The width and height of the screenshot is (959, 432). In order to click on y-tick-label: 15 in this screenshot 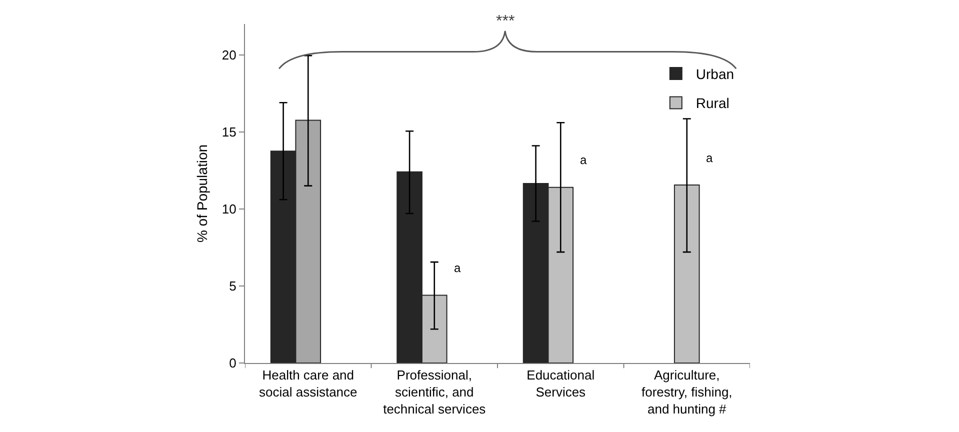, I will do `click(229, 132)`.